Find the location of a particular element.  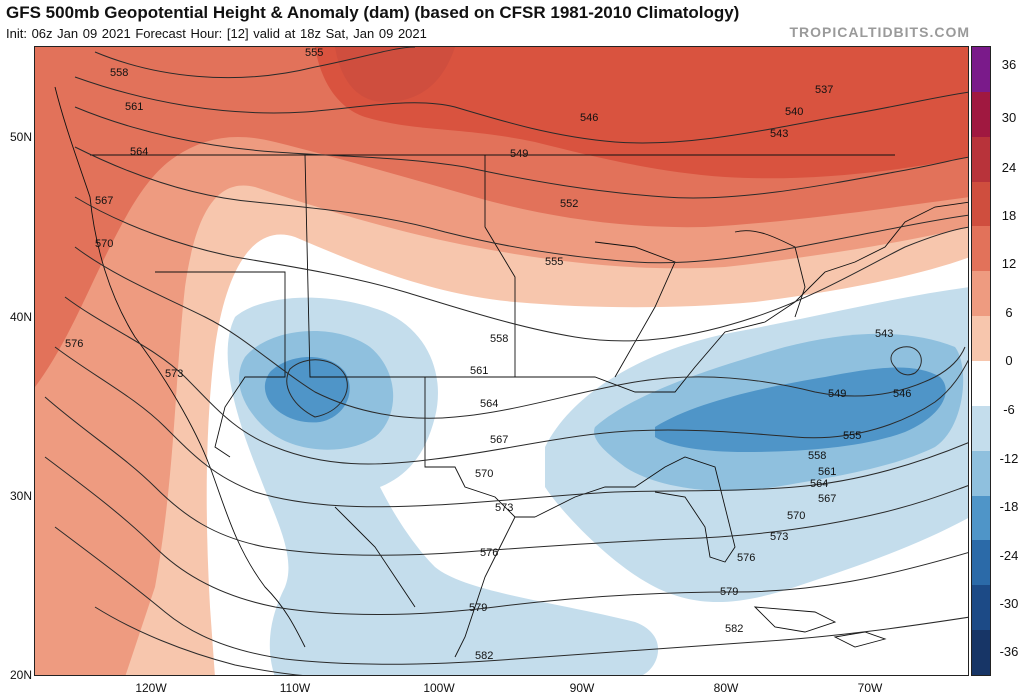

contour-label-576-west: 576 is located at coordinates (74, 344).